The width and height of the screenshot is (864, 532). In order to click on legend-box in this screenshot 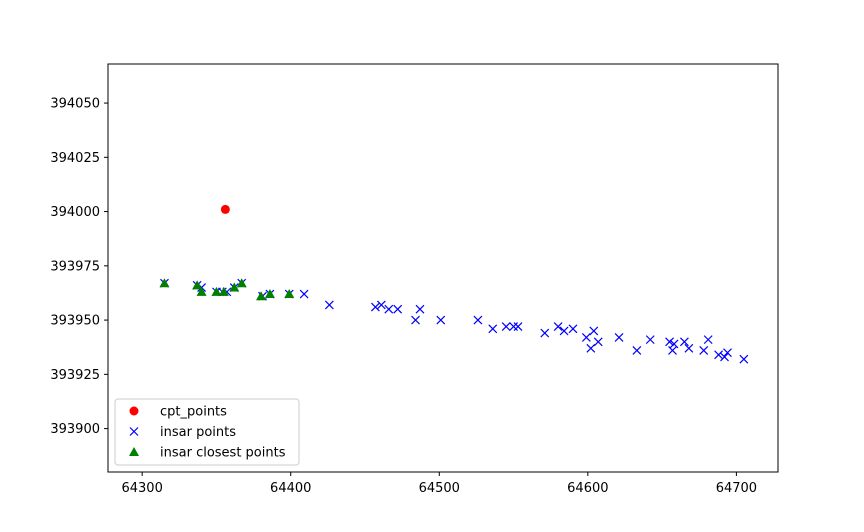, I will do `click(207, 432)`.